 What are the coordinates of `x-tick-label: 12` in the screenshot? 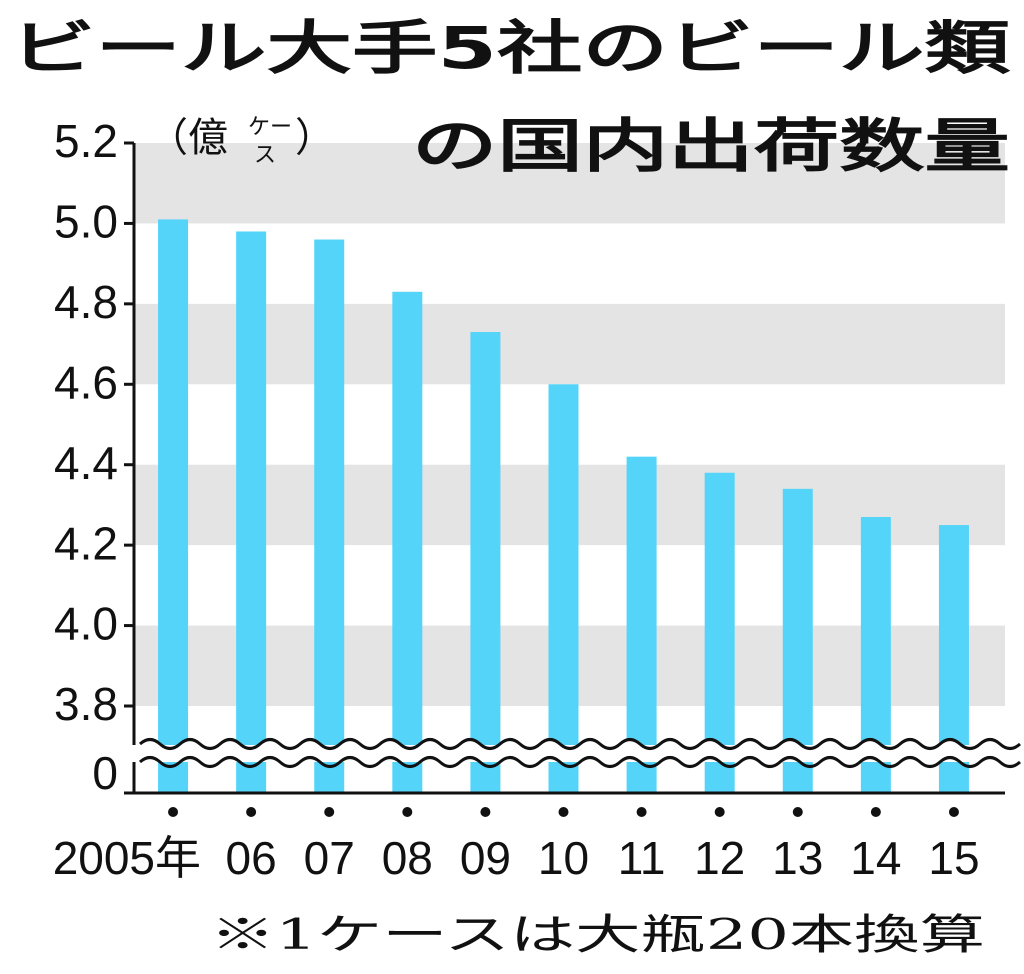 It's located at (719, 858).